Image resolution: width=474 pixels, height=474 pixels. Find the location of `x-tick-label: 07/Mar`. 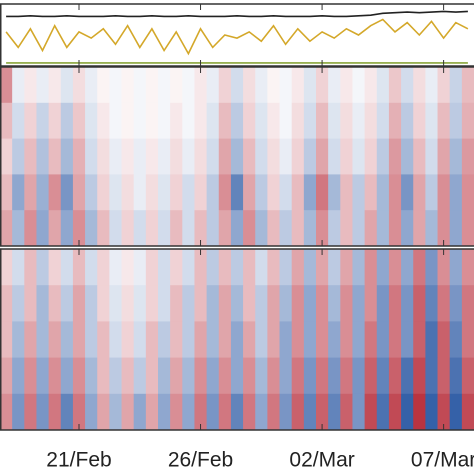

x-tick-label: 07/Mar is located at coordinates (442, 460).